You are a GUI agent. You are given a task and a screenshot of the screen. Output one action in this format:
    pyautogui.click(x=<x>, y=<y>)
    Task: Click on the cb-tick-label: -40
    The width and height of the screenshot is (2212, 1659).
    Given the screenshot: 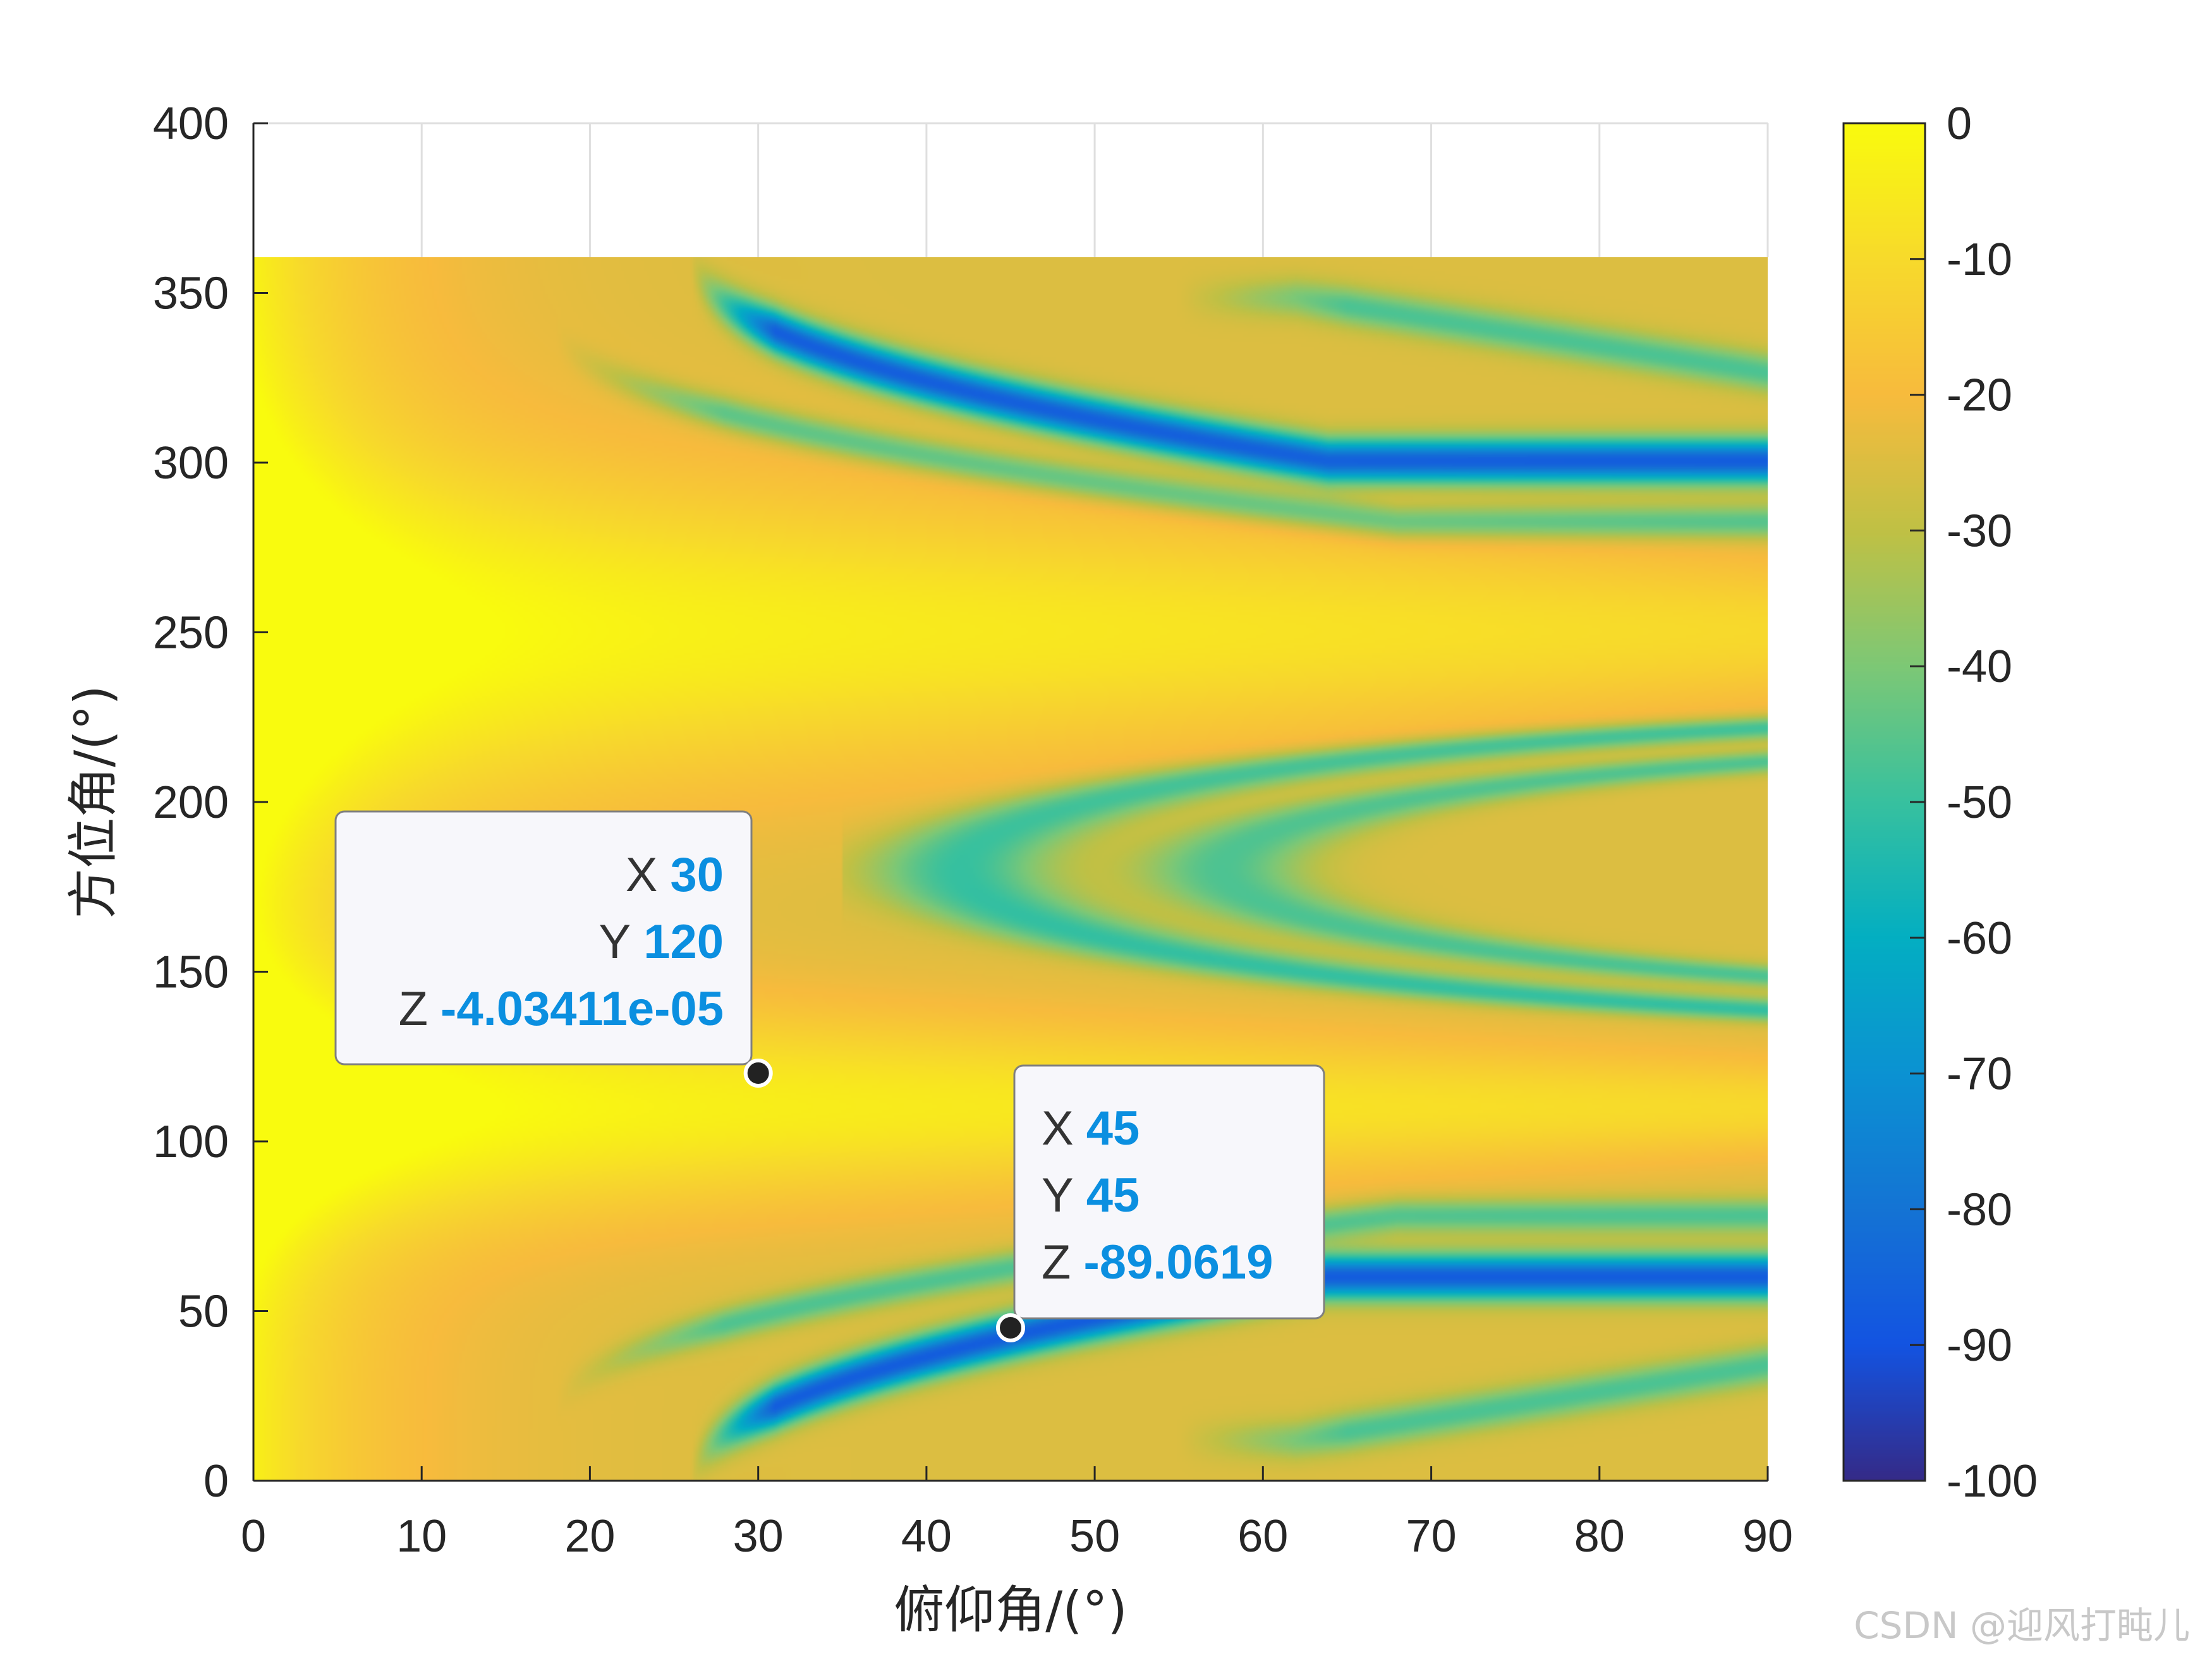 What is the action you would take?
    pyautogui.click(x=1979, y=666)
    